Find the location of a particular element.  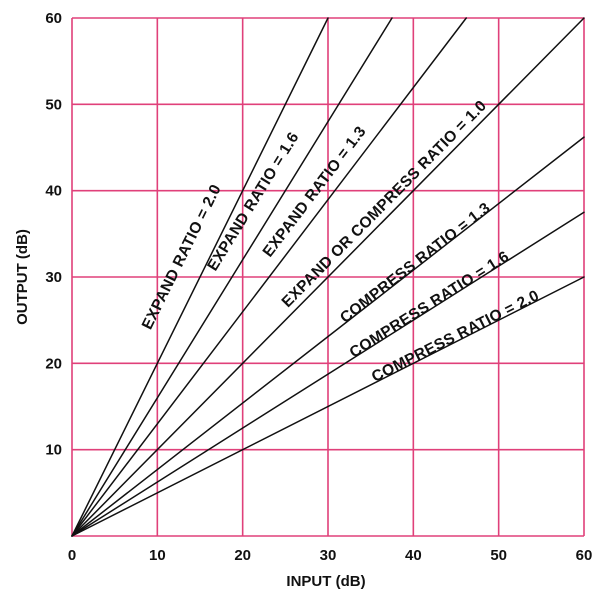

x-tick-label: 10 is located at coordinates (157, 555).